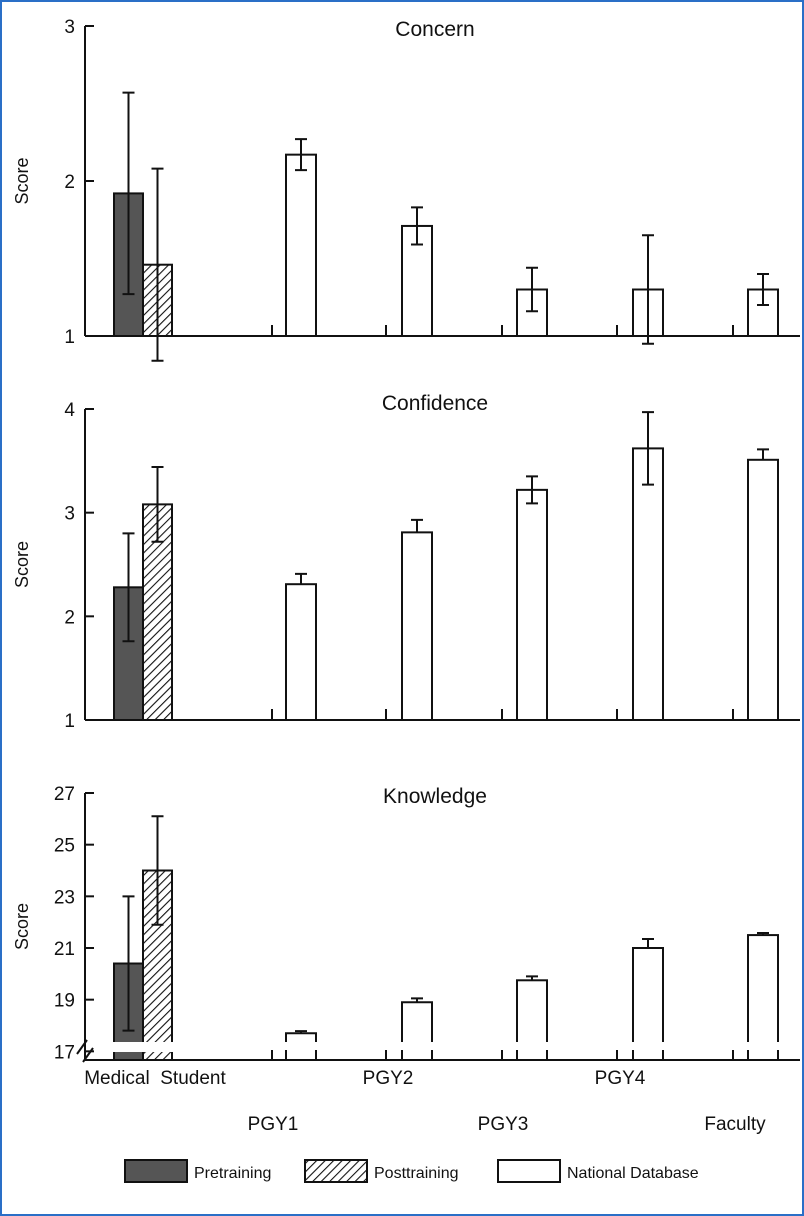  I want to click on group-label-pgy4: PGY4, so click(620, 1078).